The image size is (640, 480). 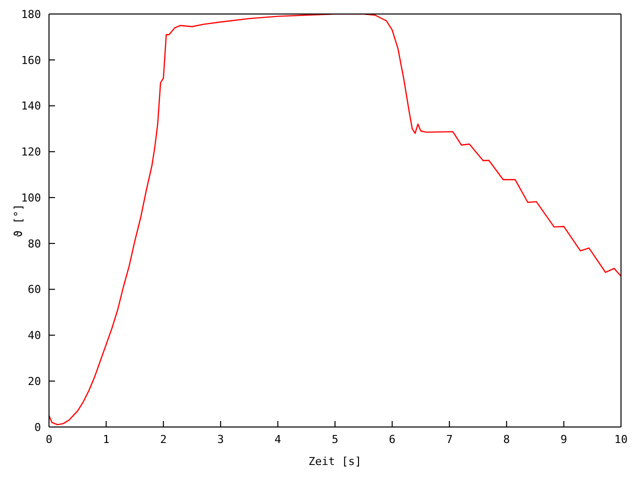 I want to click on x-tick-label: 1, so click(x=106, y=439).